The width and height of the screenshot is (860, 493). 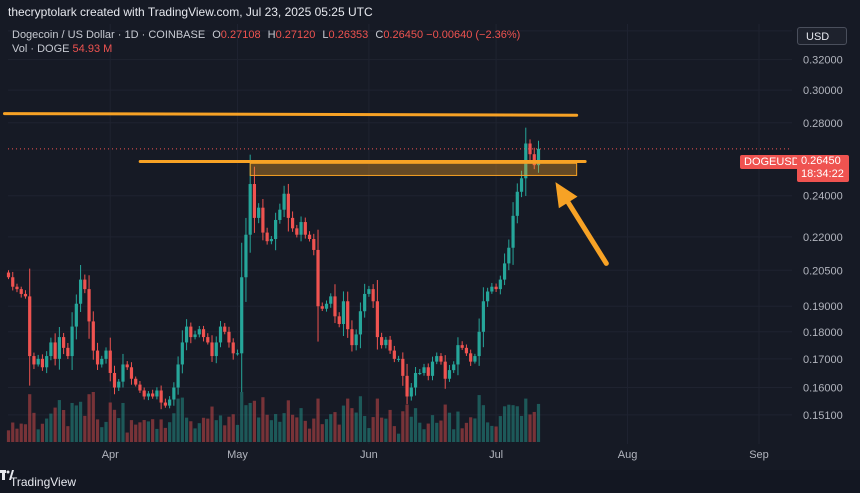 What do you see at coordinates (348, 35) in the screenshot?
I see `legend-low: 0.26353` at bounding box center [348, 35].